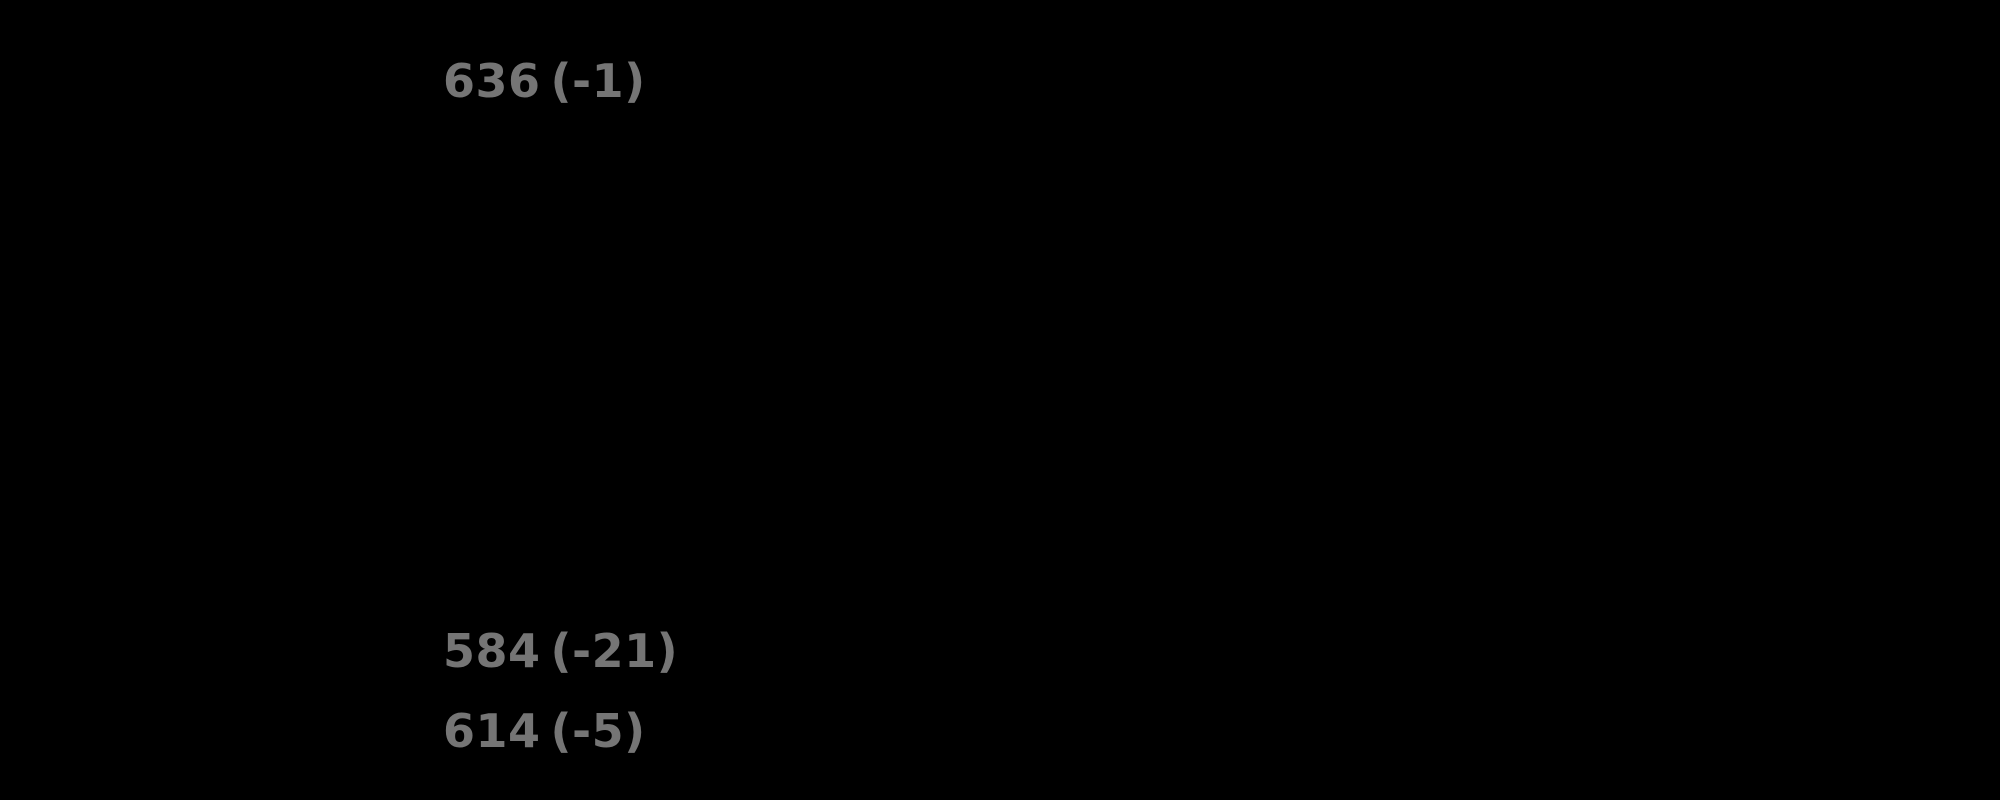 Image resolution: width=2000 pixels, height=800 pixels. Describe the element at coordinates (598, 731) in the screenshot. I see `score-delta: (-5)` at that location.